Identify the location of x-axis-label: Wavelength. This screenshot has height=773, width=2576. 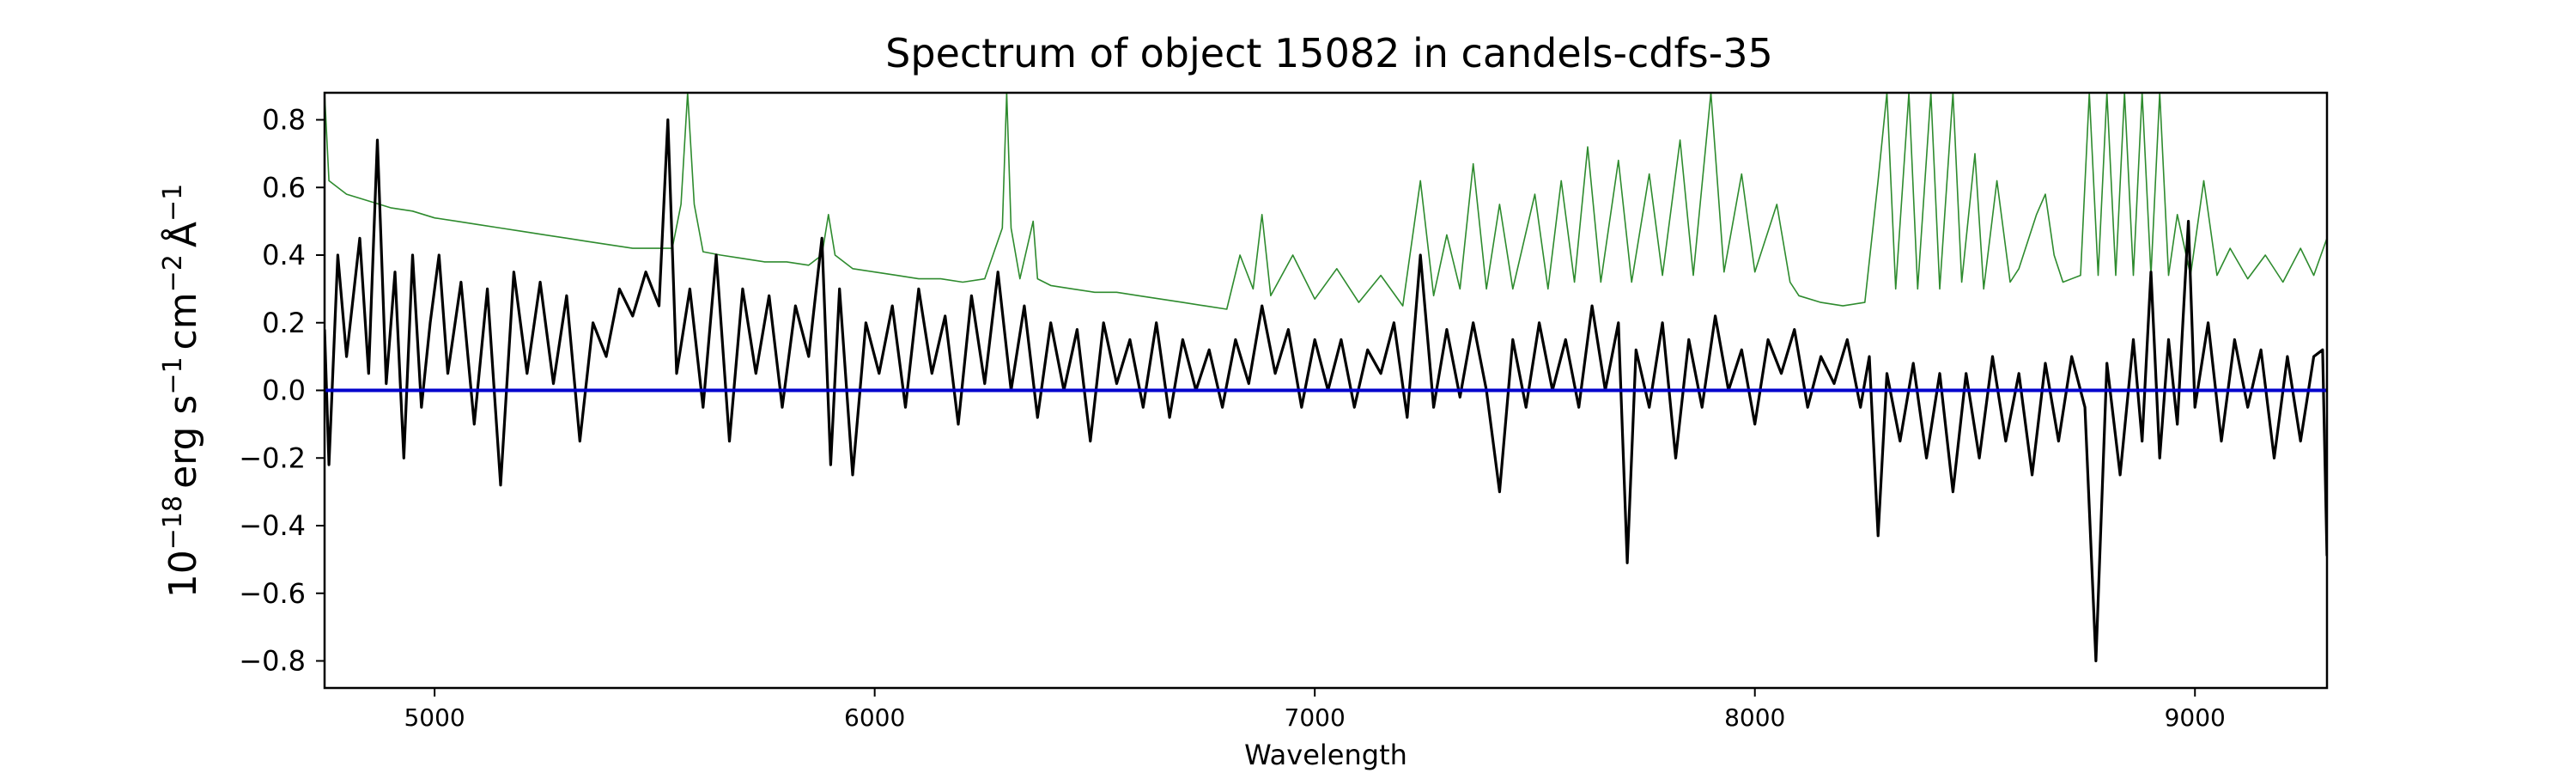
(1325, 755).